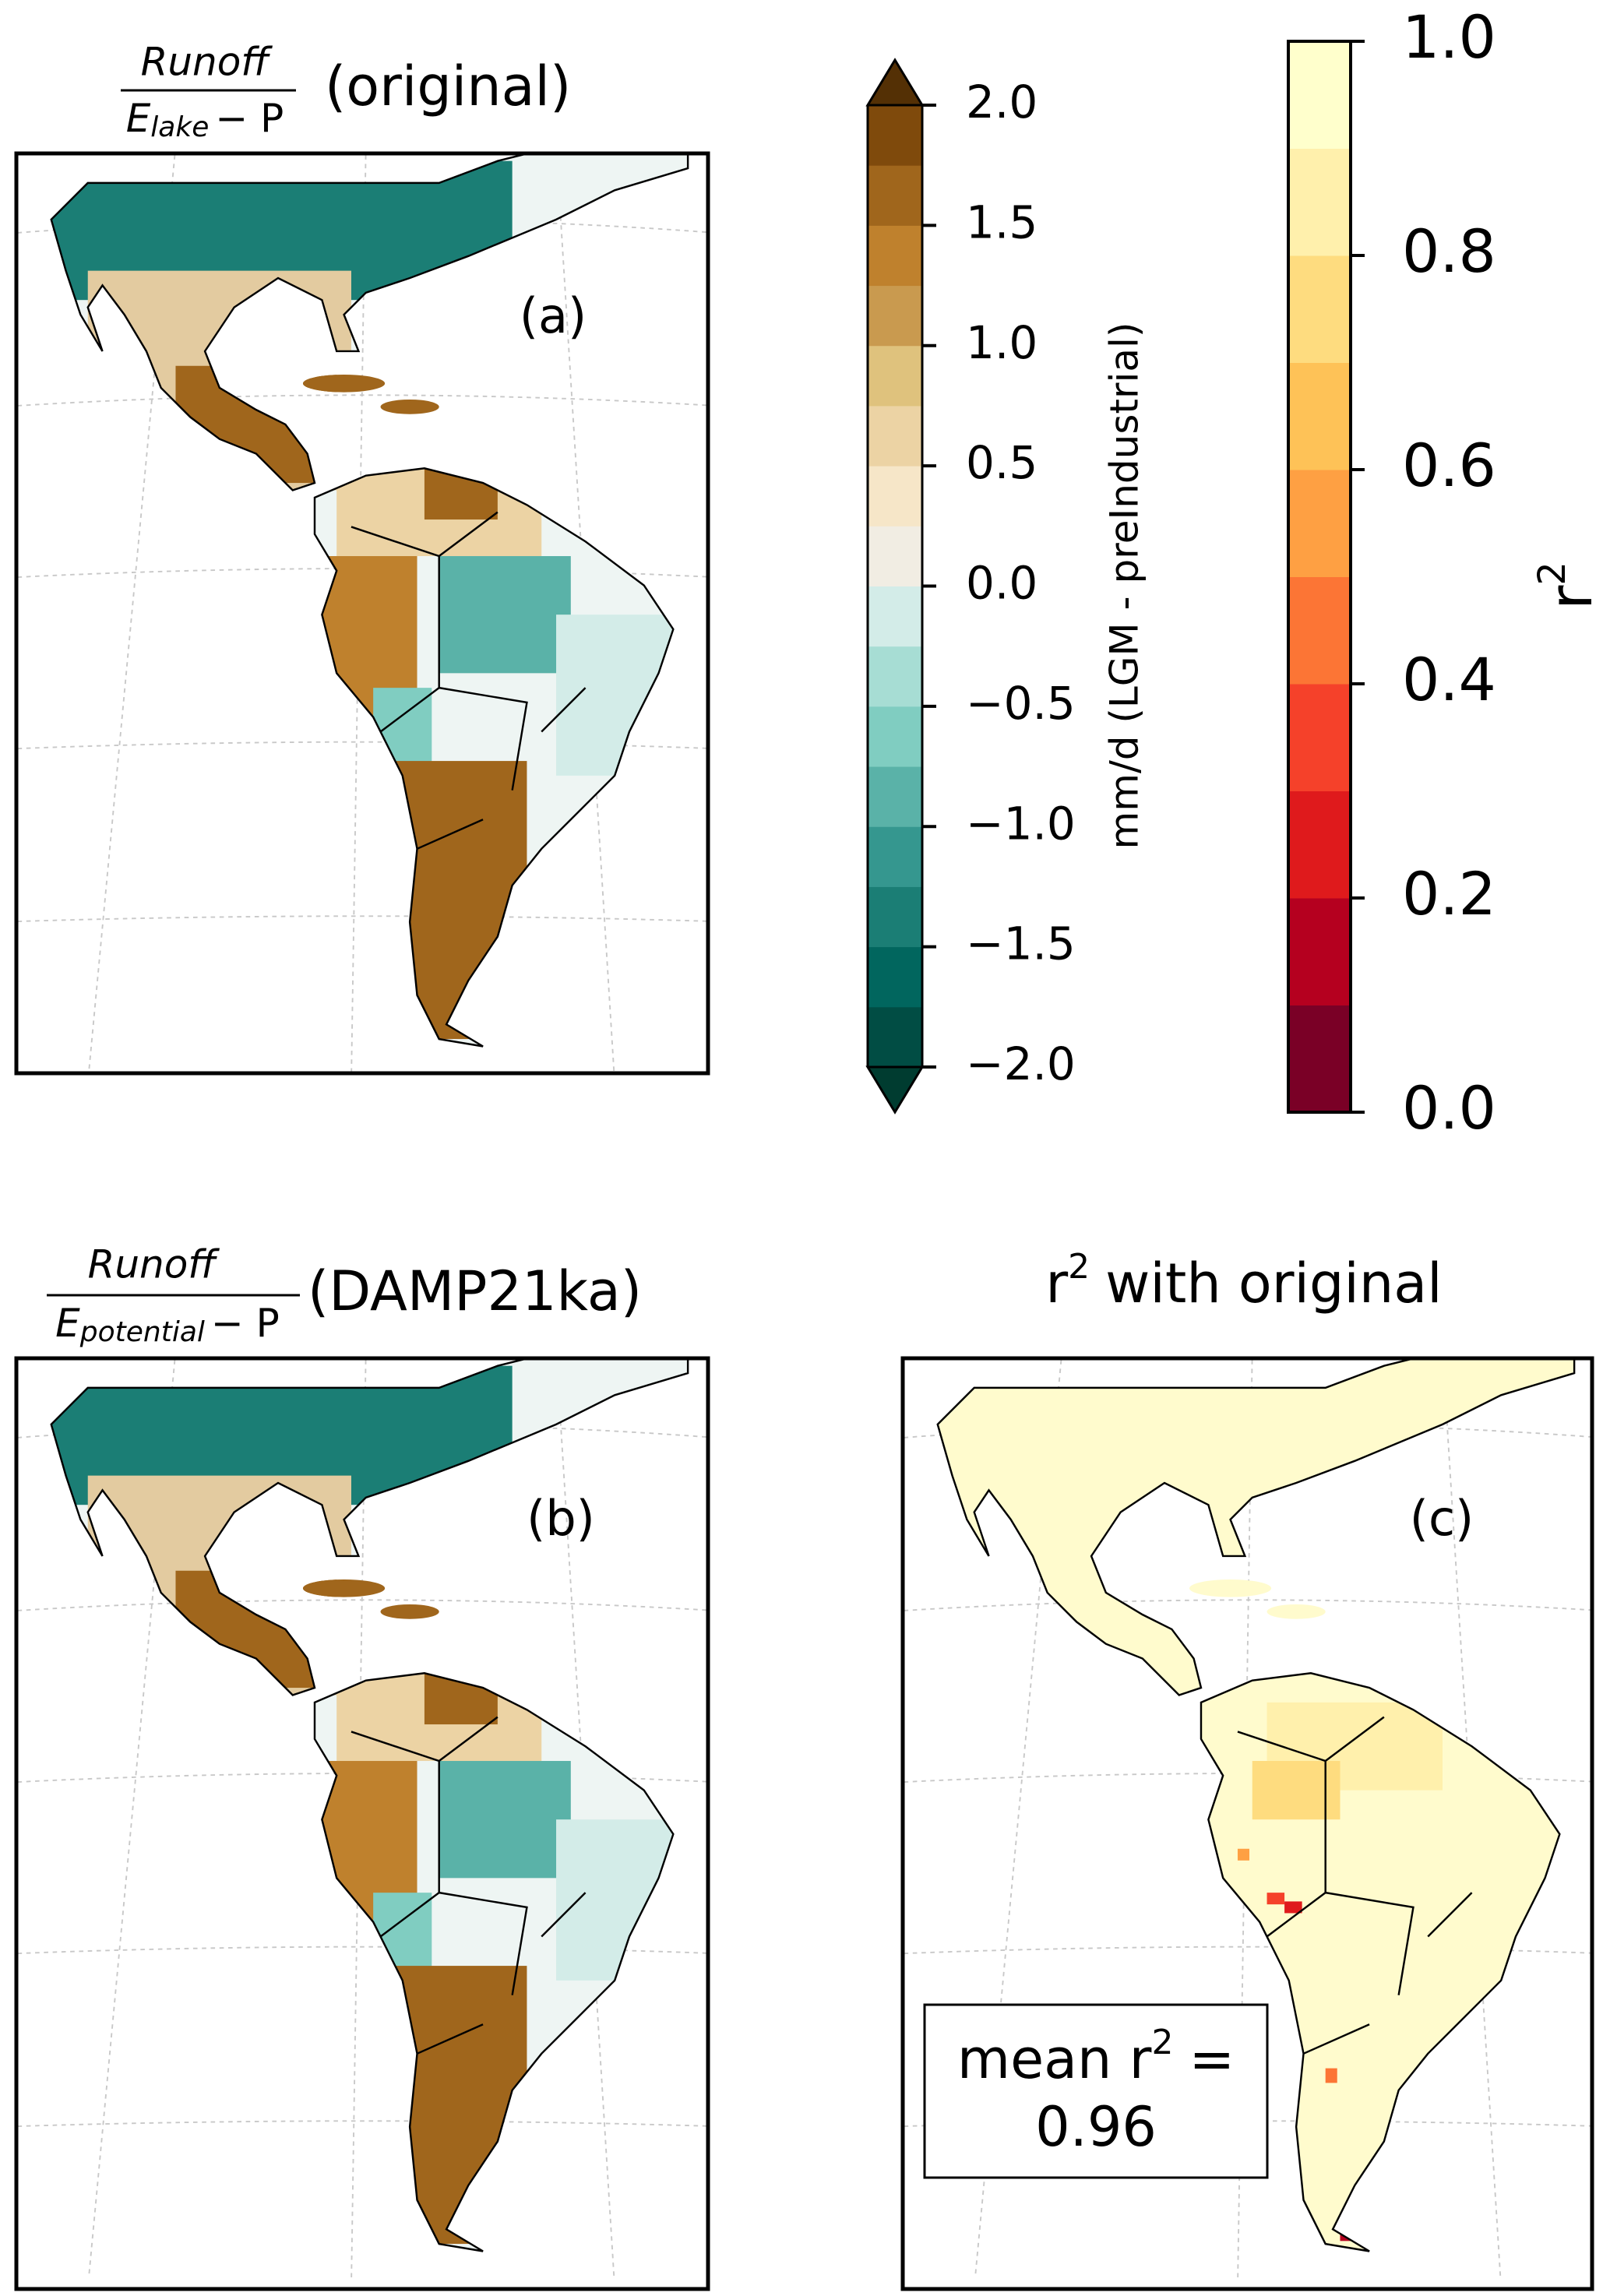  I want to click on title-suffix: (original), so click(448, 86).